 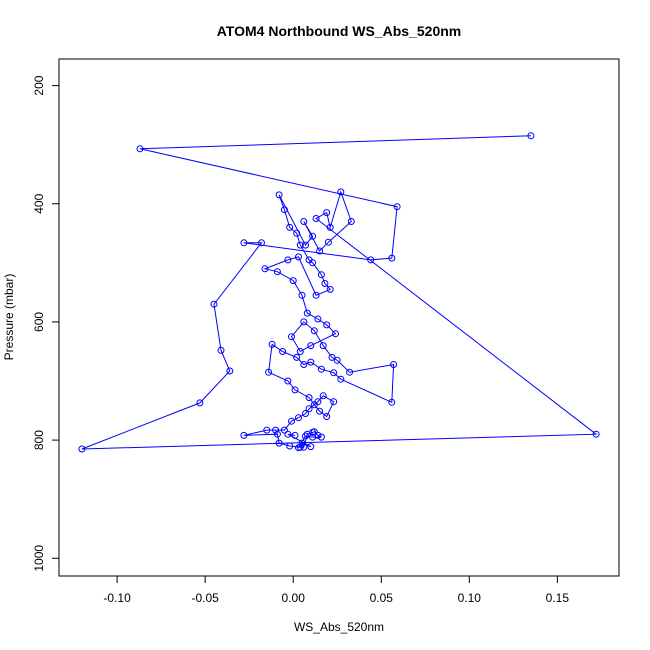 I want to click on x-tick-label: -0.10, so click(x=117, y=598).